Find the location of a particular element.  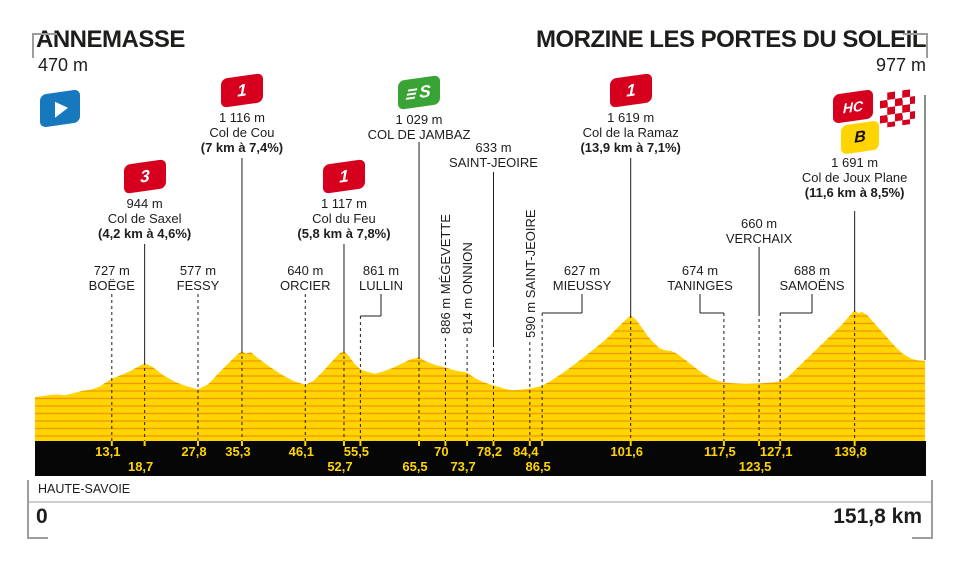

waypoint-name: SAMOËNS is located at coordinates (812, 285).